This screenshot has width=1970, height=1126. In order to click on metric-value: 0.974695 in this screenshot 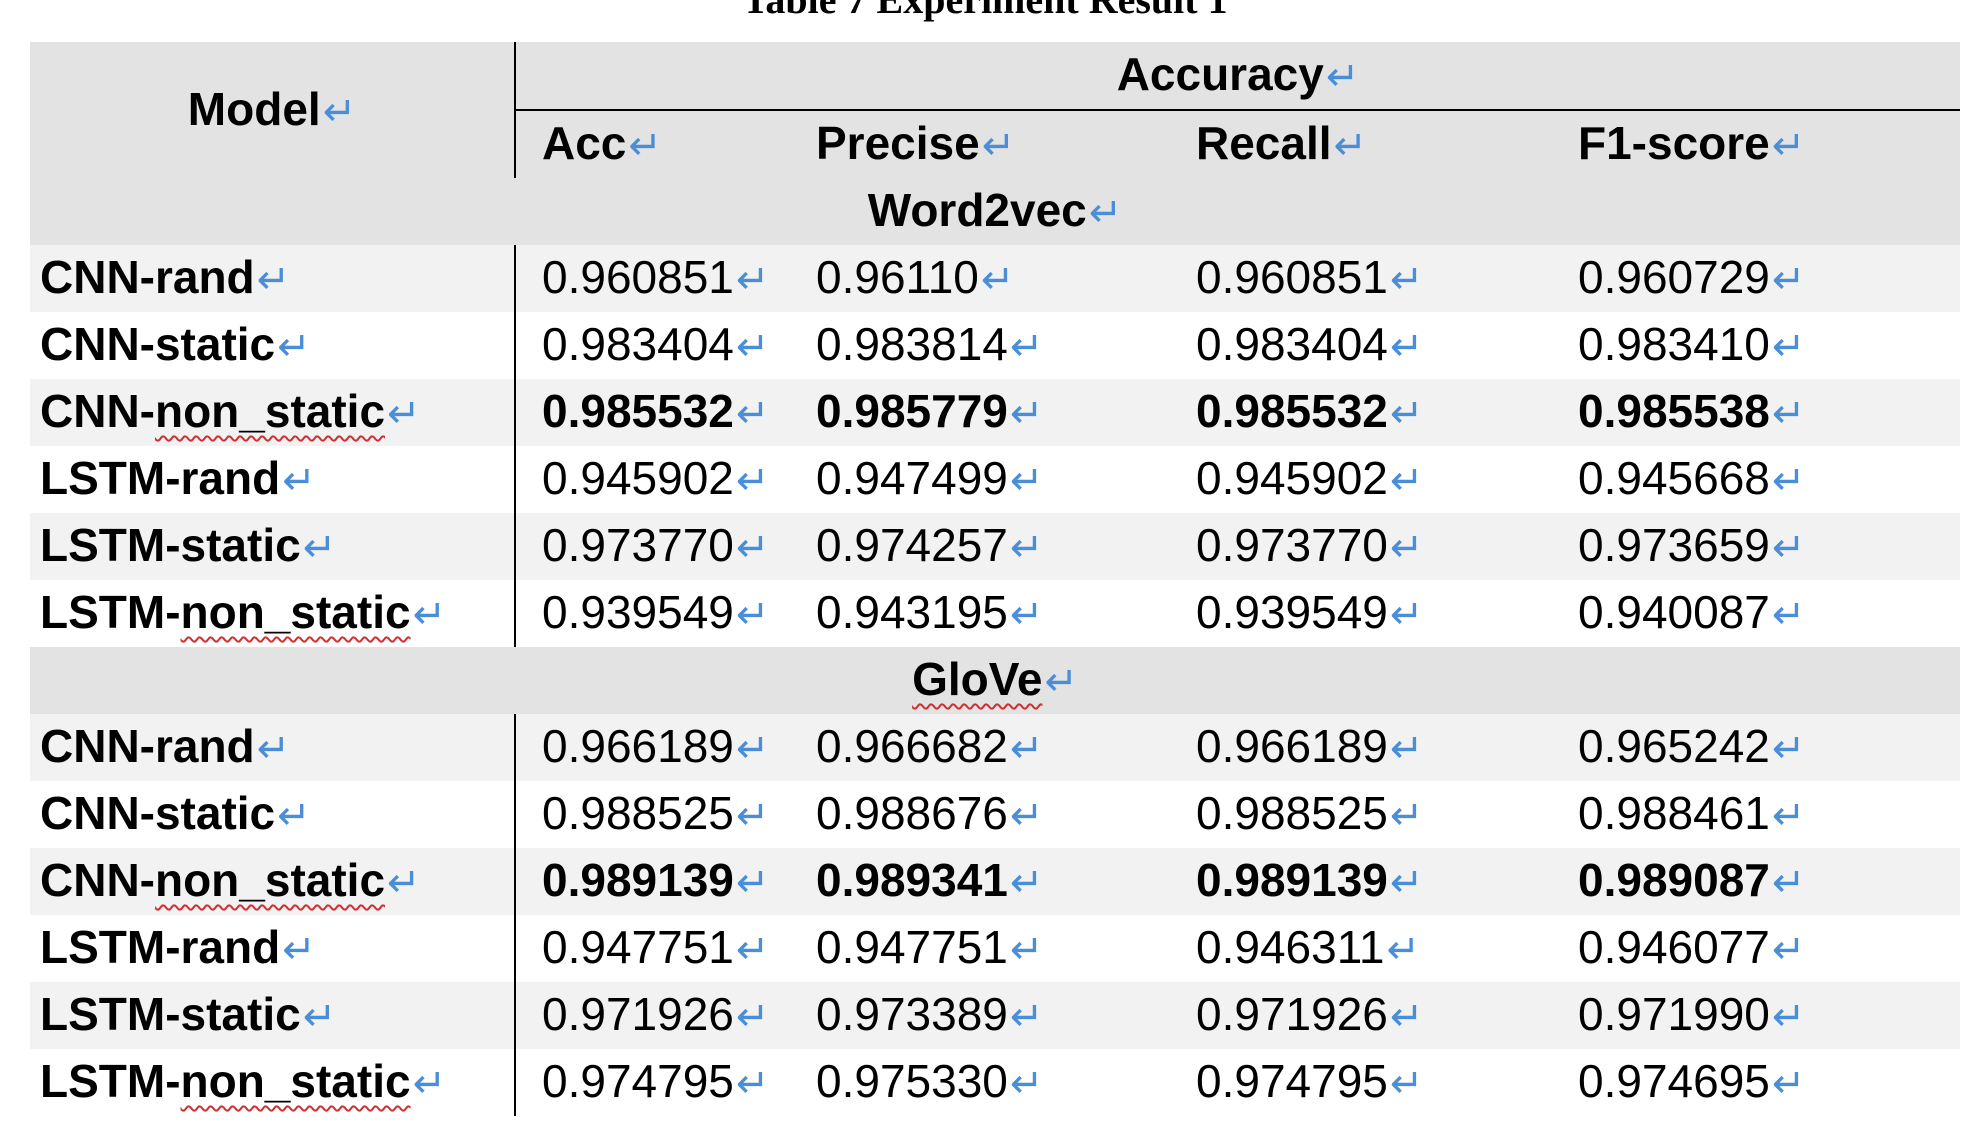, I will do `click(1674, 1081)`.